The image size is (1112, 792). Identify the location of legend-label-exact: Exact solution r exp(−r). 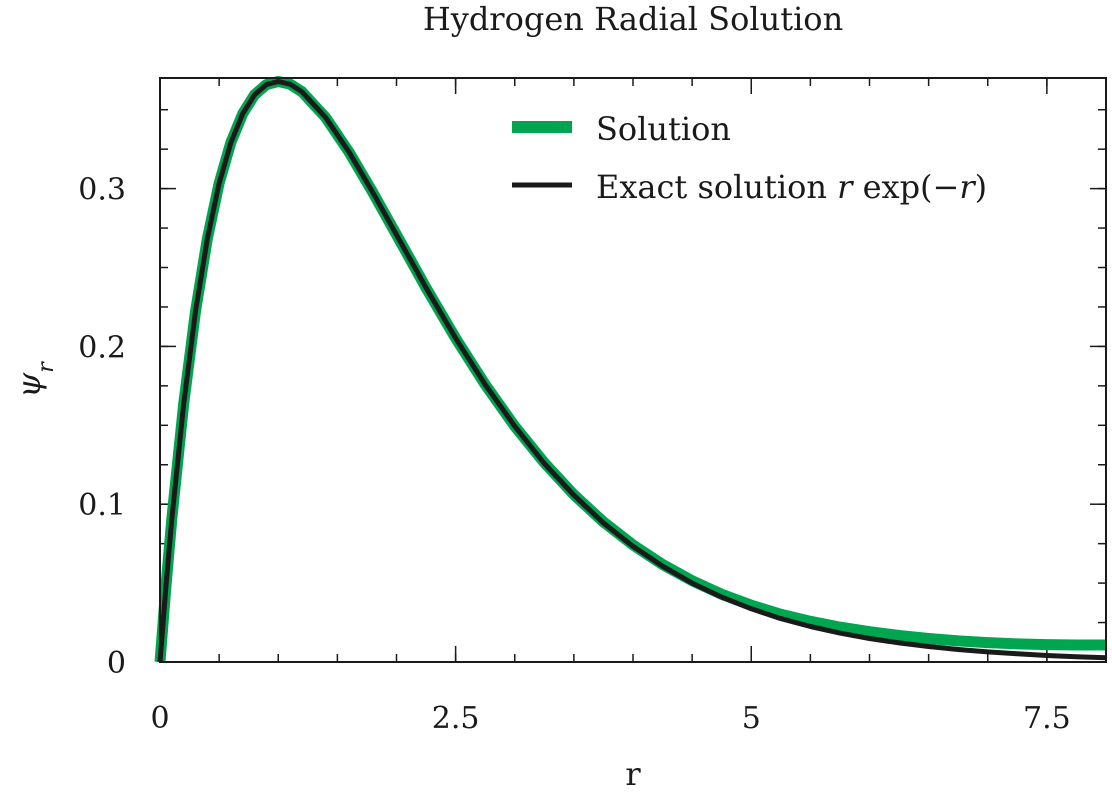
(791, 187).